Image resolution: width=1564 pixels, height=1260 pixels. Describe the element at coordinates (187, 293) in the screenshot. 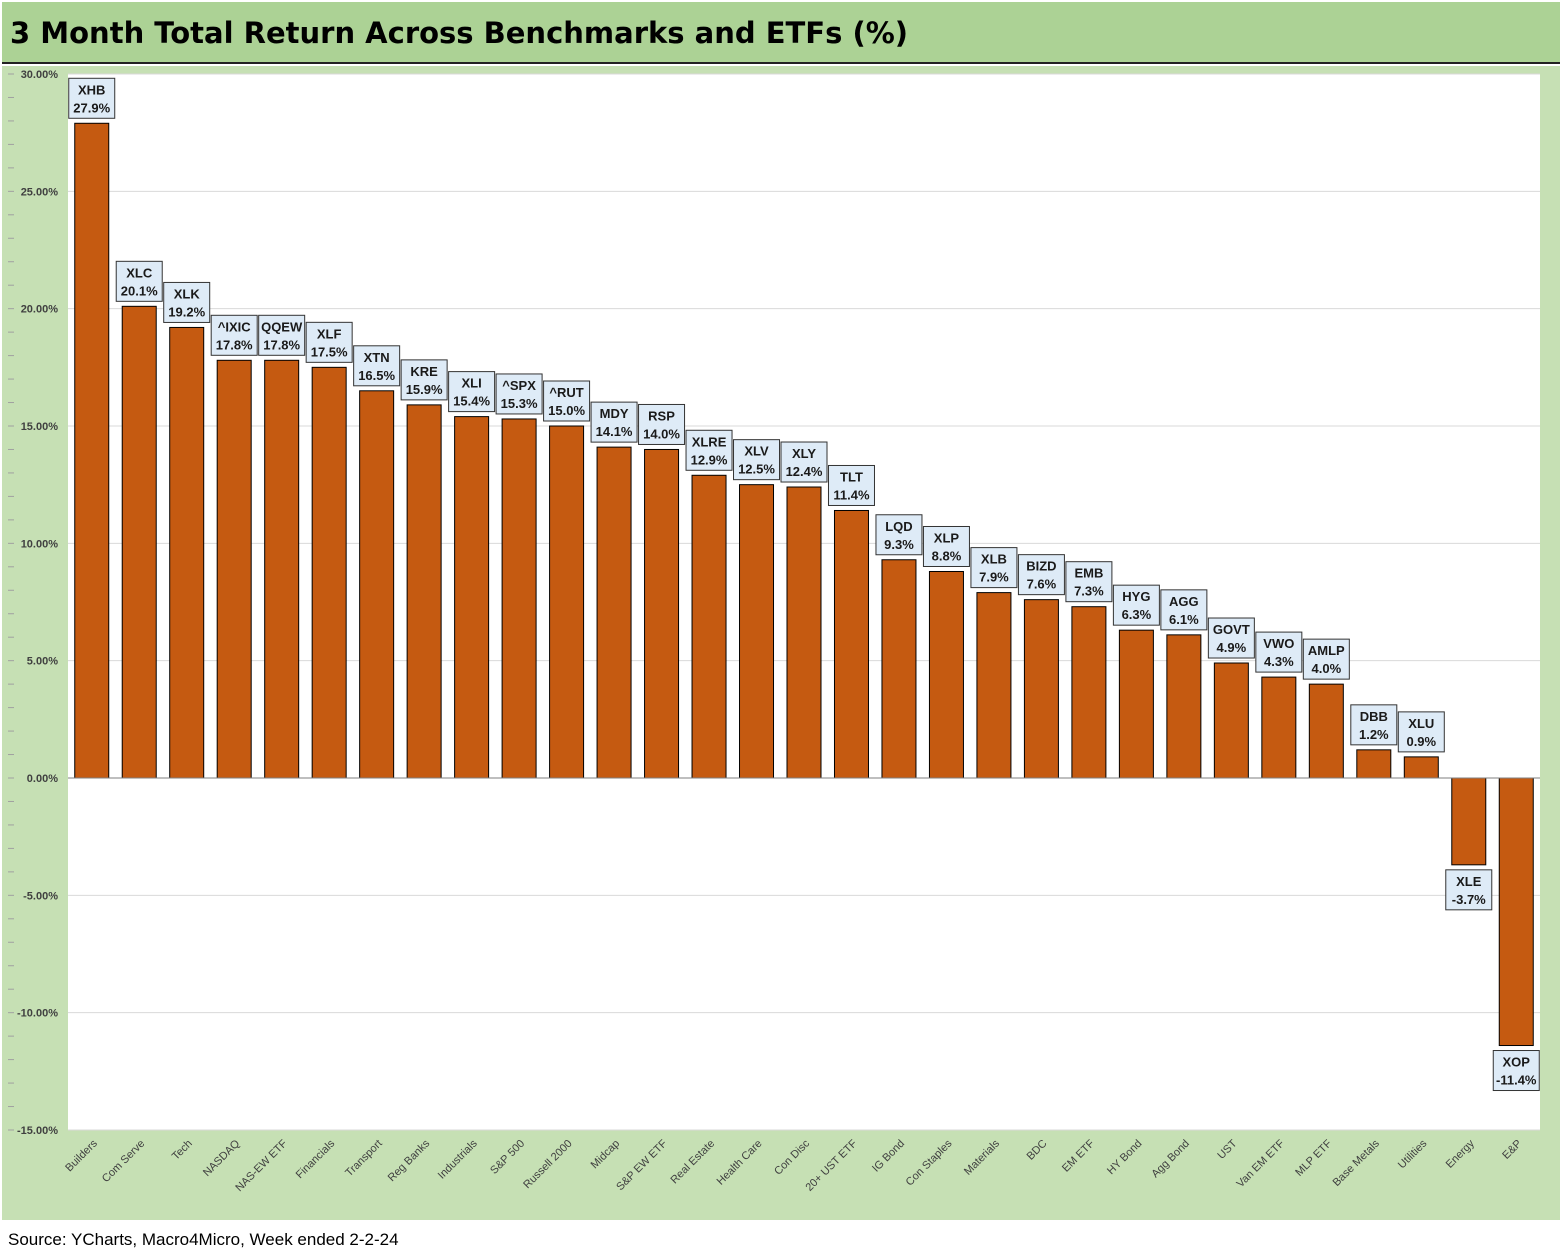

I see `data-label-ticker: XLK` at that location.